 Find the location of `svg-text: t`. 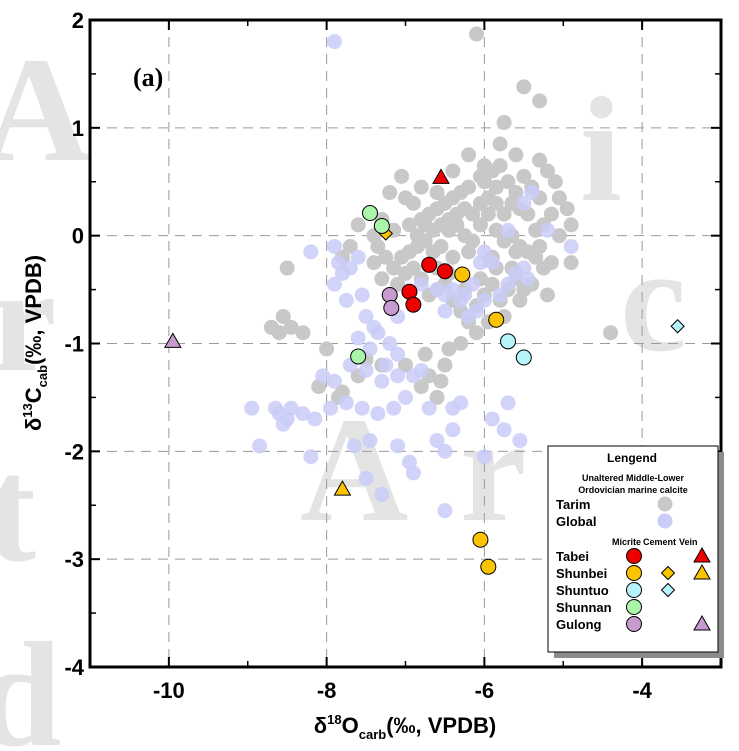

svg-text: t is located at coordinates (18, 510).